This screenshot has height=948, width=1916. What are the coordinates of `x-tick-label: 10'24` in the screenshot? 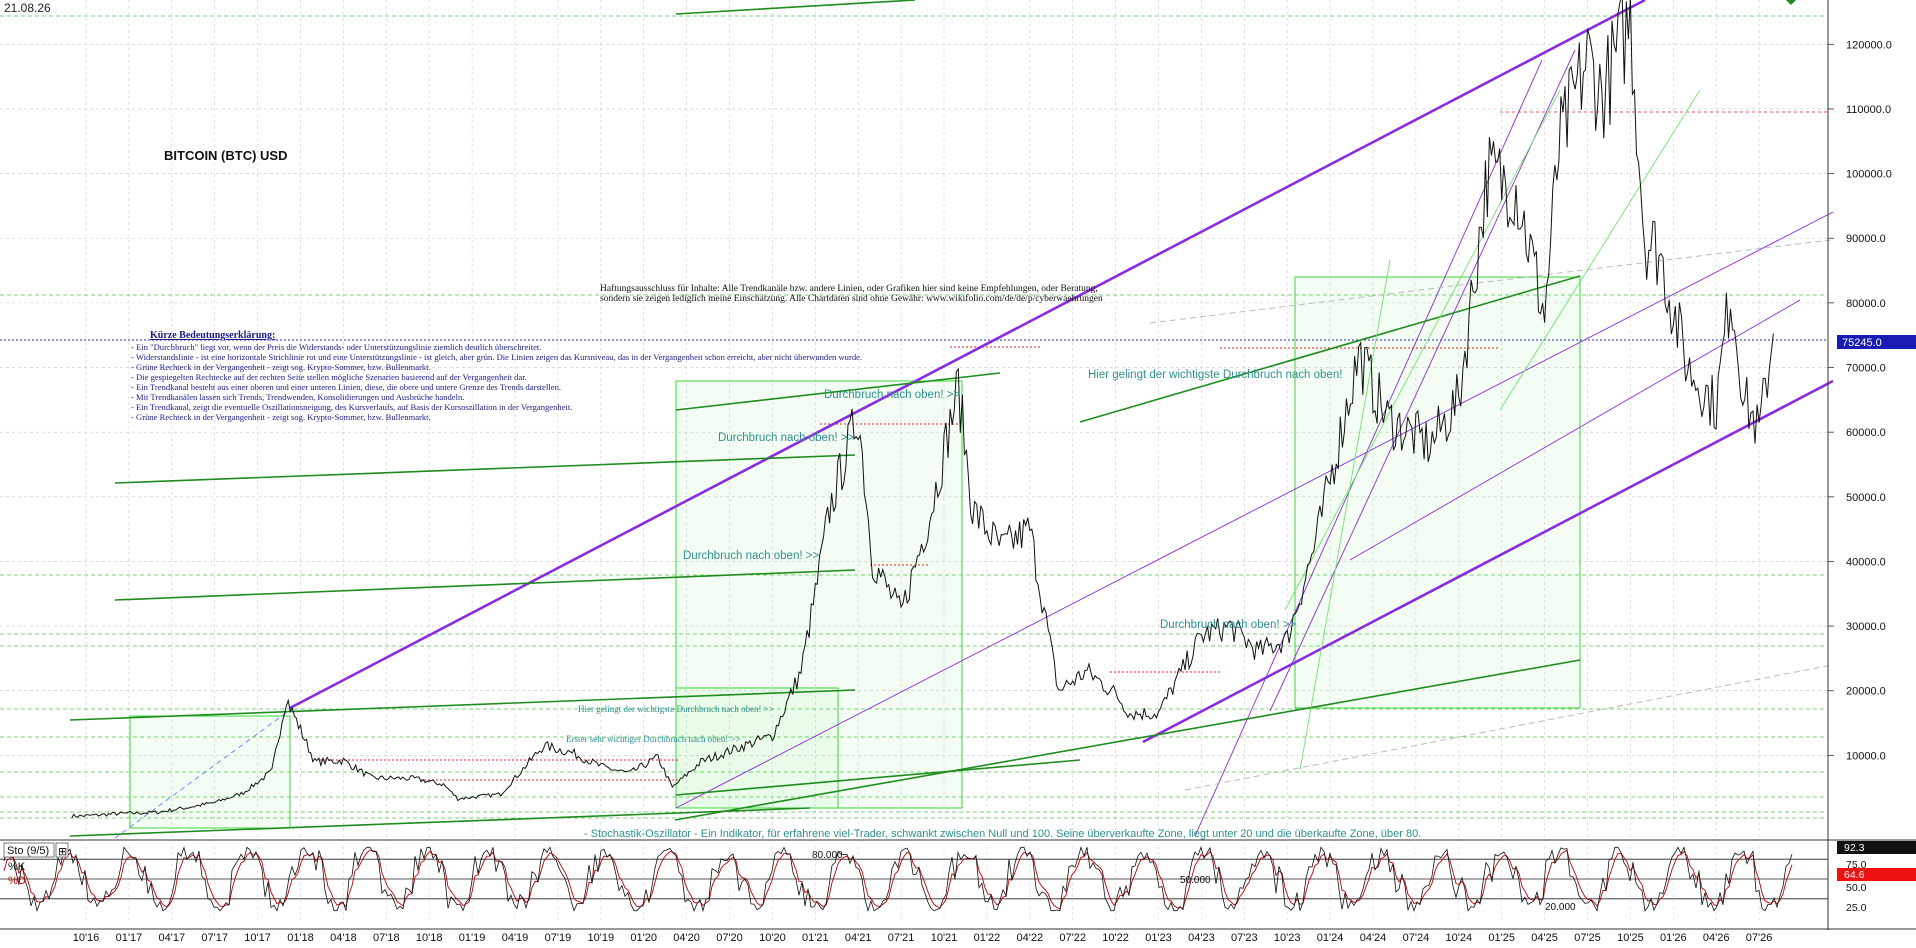 It's located at (1459, 938).